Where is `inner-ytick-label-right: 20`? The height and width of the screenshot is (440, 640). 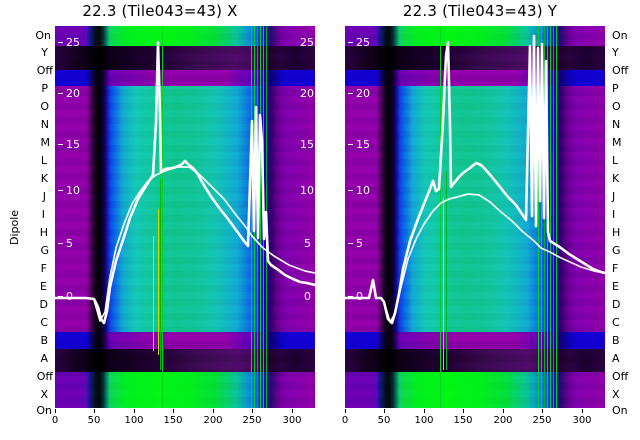 inner-ytick-label-right: 20 is located at coordinates (307, 93).